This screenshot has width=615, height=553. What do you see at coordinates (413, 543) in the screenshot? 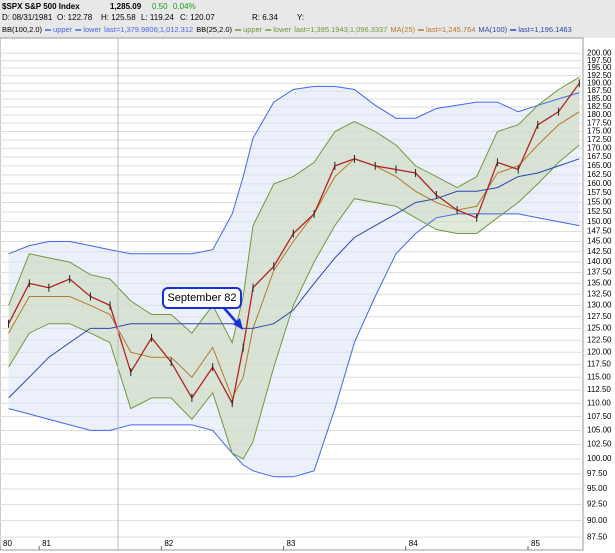
I see `x-tick-label: 84` at bounding box center [413, 543].